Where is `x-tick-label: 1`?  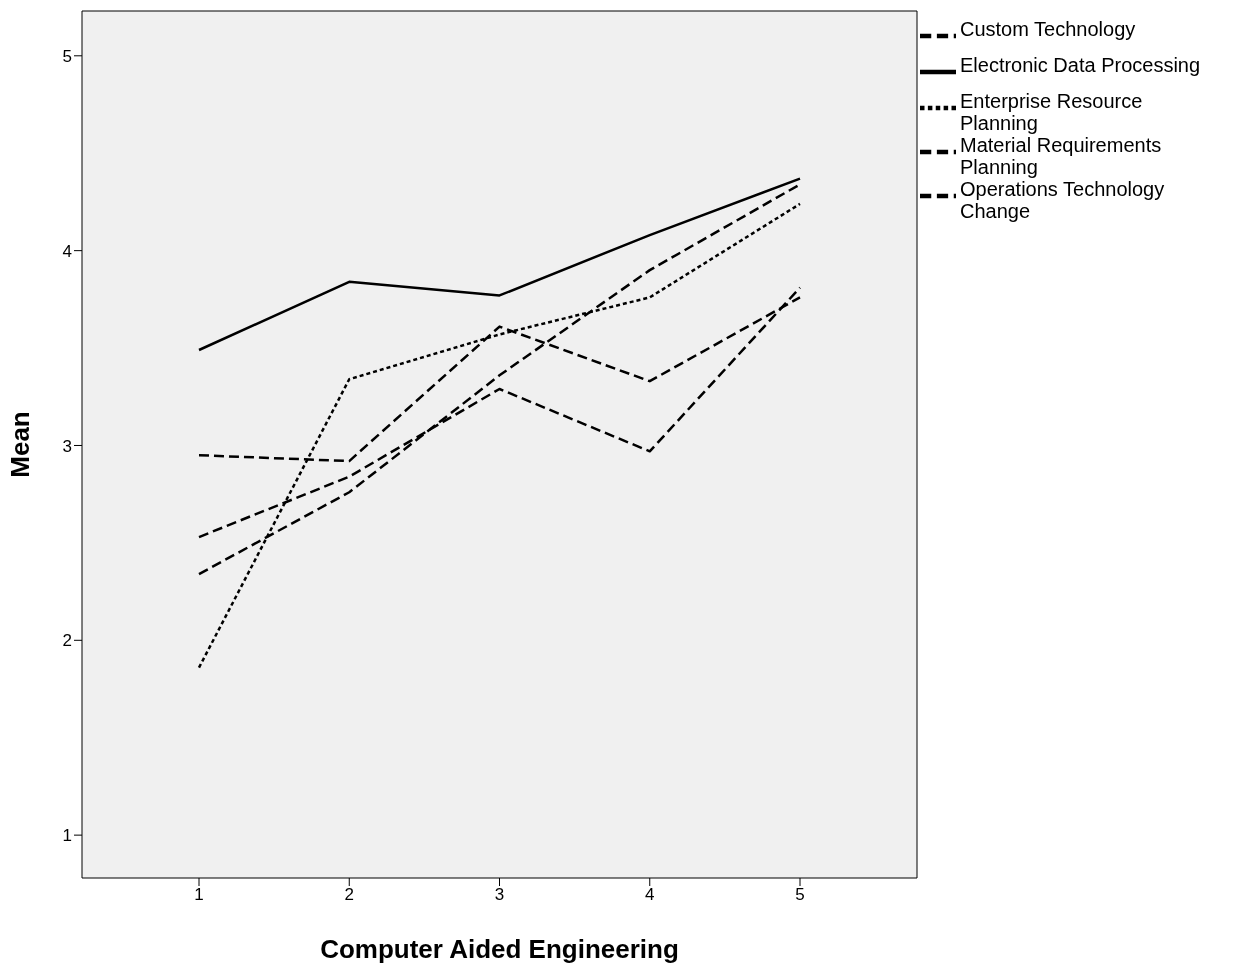 x-tick-label: 1 is located at coordinates (199, 895).